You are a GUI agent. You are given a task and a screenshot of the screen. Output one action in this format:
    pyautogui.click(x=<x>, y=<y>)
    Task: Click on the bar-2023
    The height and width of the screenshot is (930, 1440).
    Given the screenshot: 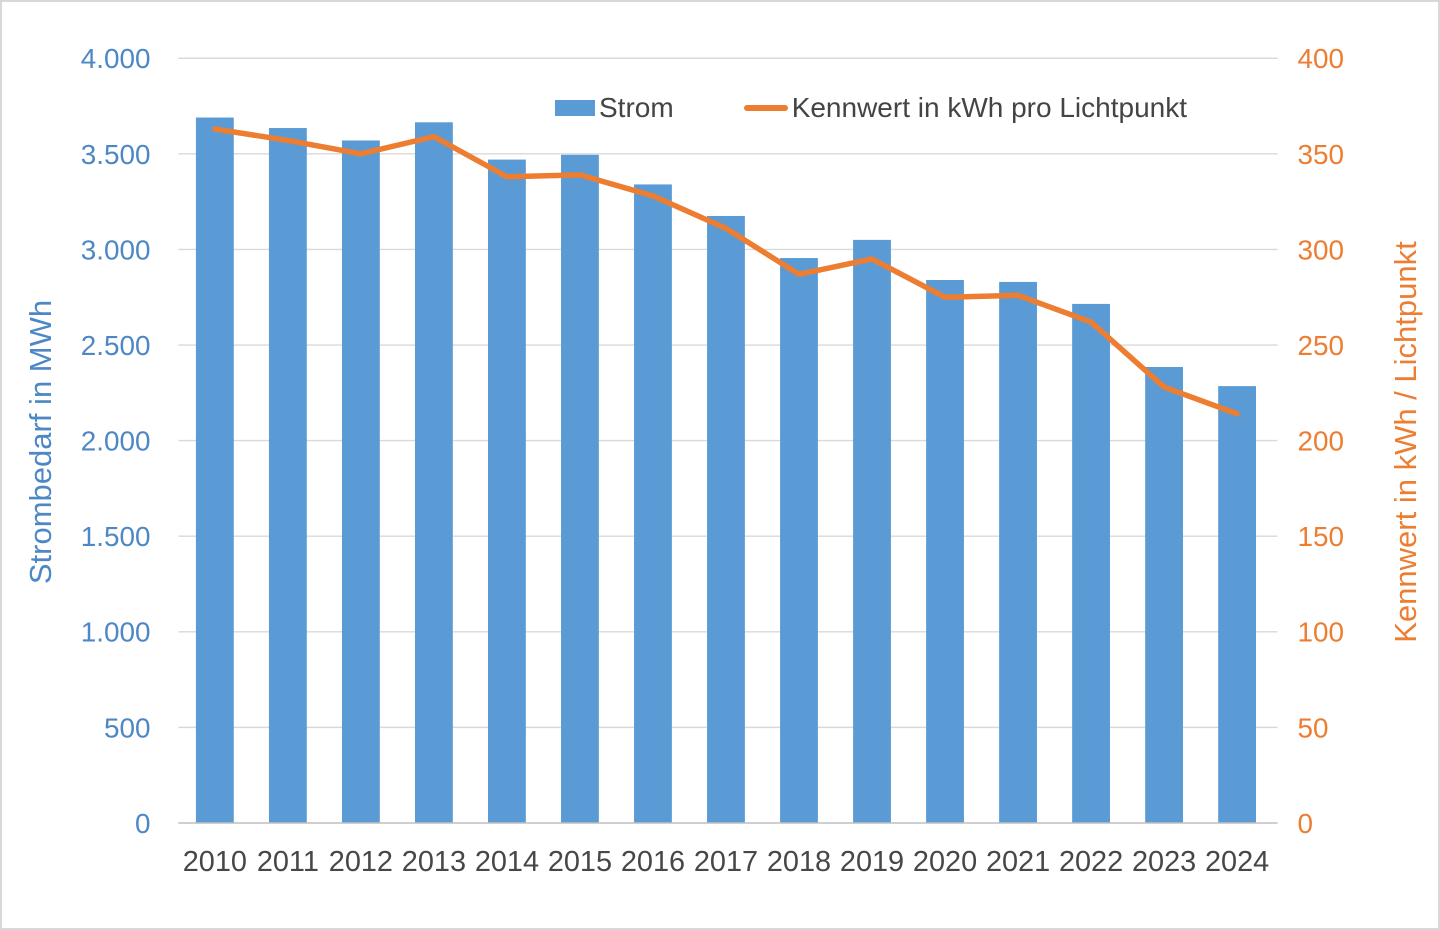 What is the action you would take?
    pyautogui.click(x=1164, y=595)
    